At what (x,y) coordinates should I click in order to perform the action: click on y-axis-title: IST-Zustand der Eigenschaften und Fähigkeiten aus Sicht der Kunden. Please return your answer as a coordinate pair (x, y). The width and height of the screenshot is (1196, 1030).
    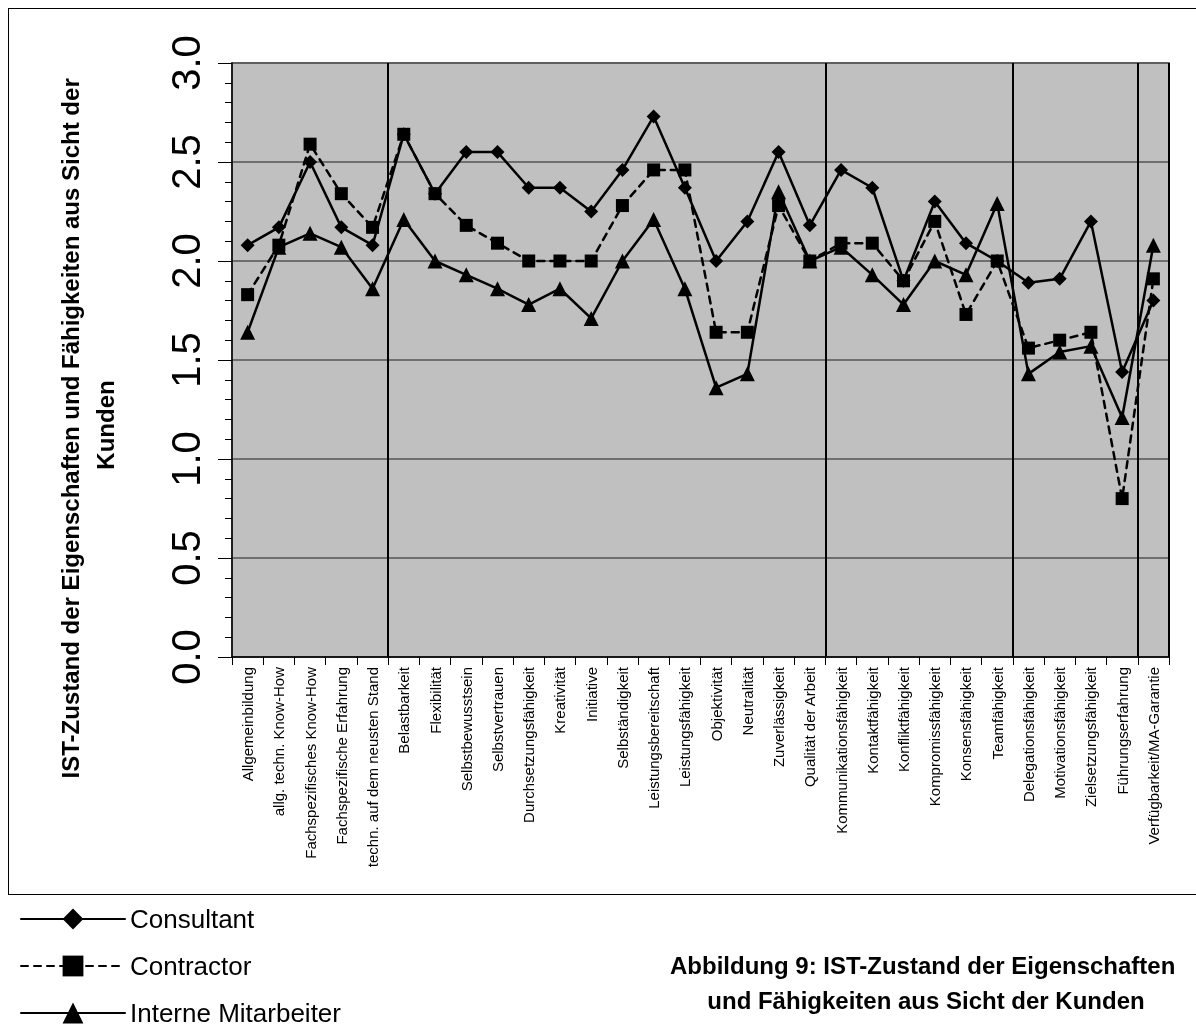
    Looking at the image, I should click on (88, 425).